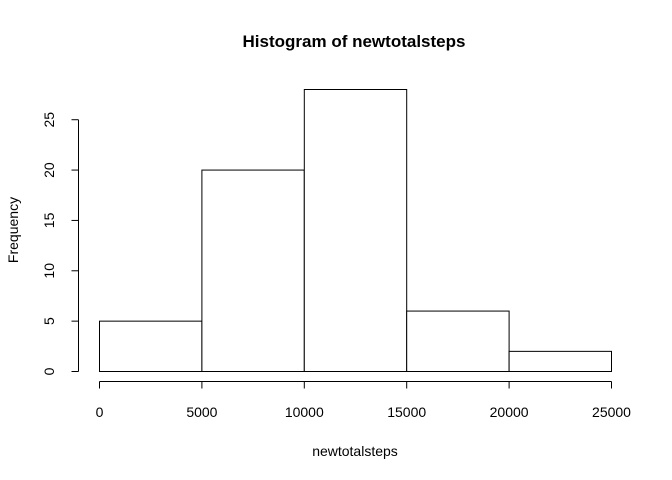 This screenshot has width=672, height=480. What do you see at coordinates (355, 451) in the screenshot?
I see `x-axis-label: newtotalsteps` at bounding box center [355, 451].